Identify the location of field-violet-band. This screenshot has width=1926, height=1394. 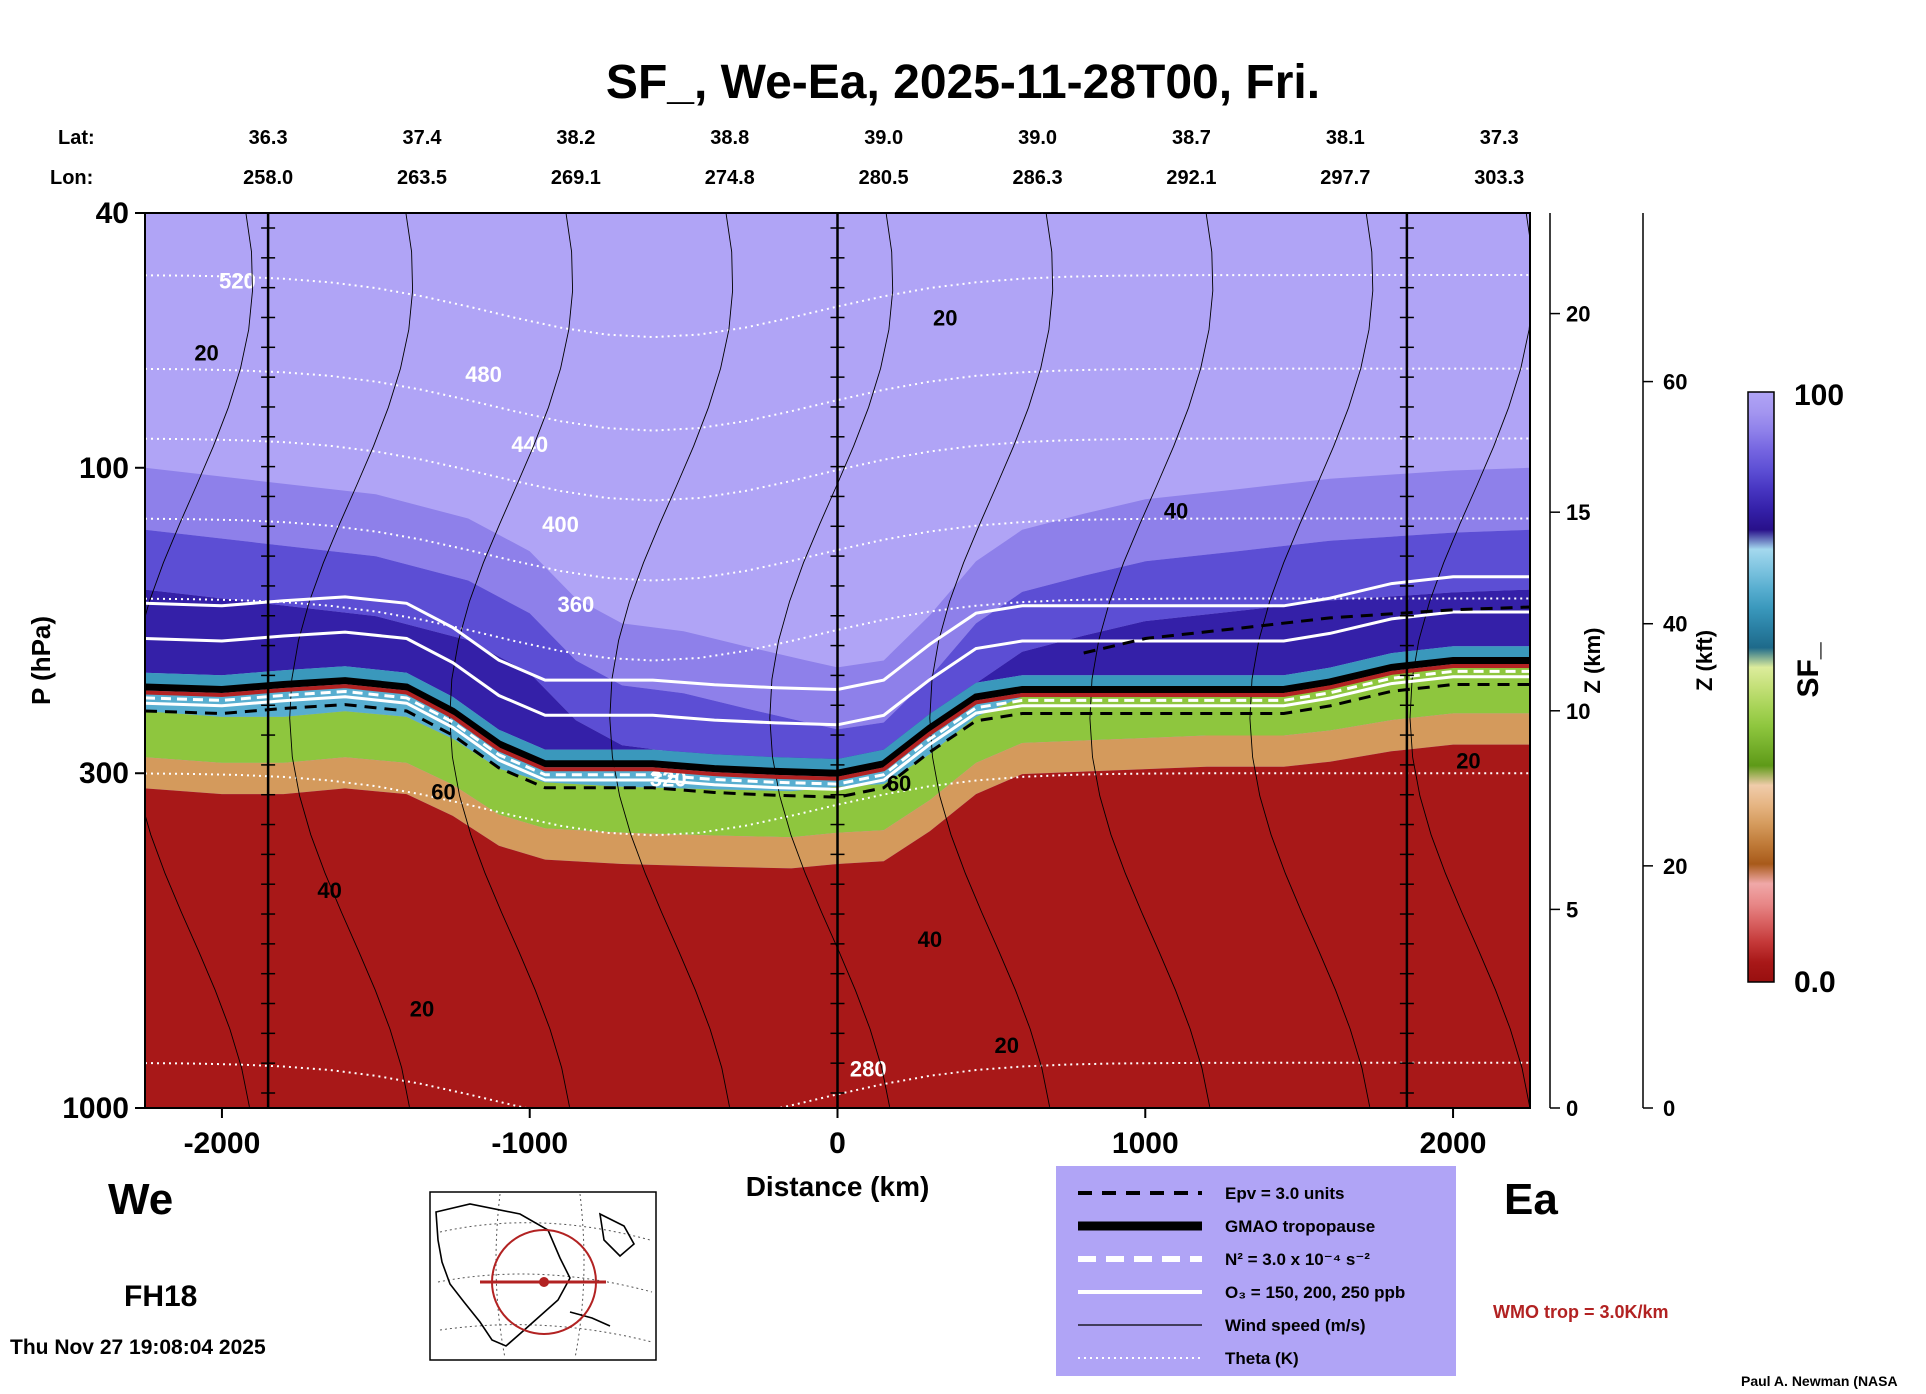
(837, 598).